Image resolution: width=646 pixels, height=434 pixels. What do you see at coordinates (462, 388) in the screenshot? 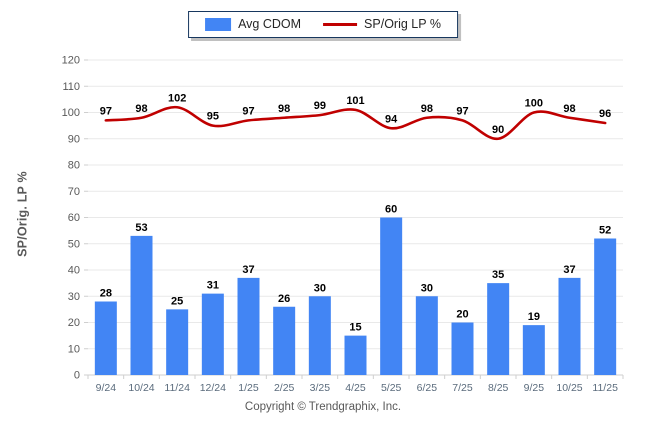
I see `svg-text: 7/25` at bounding box center [462, 388].